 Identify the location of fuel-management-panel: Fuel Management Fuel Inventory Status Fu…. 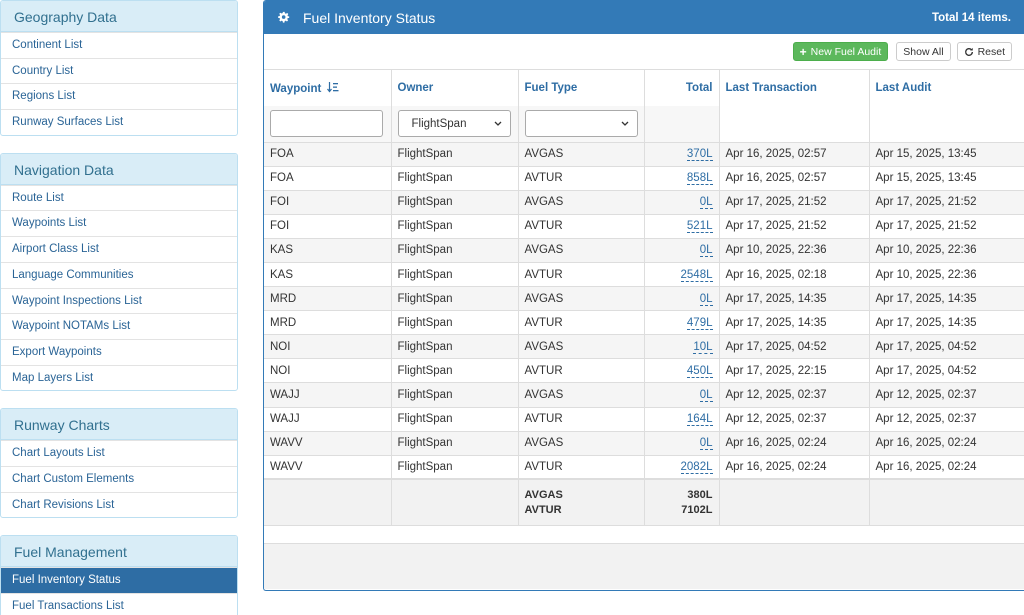
(119, 575).